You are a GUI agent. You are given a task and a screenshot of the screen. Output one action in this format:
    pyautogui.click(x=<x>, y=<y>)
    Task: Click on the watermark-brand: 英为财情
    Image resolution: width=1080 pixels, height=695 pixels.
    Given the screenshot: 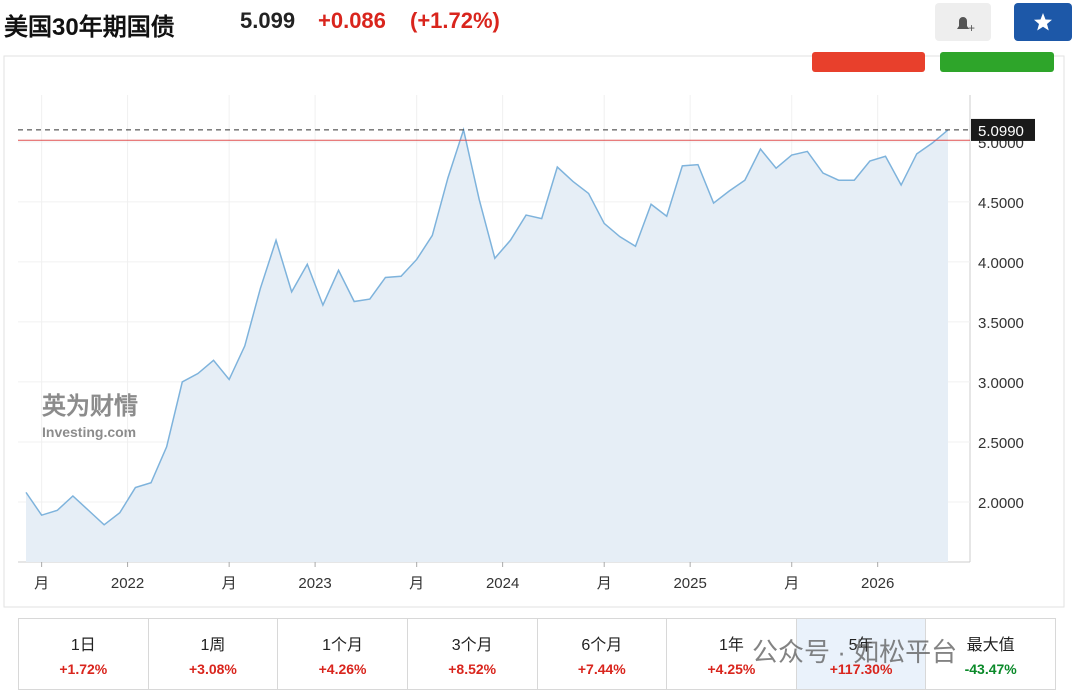 What is the action you would take?
    pyautogui.click(x=90, y=406)
    